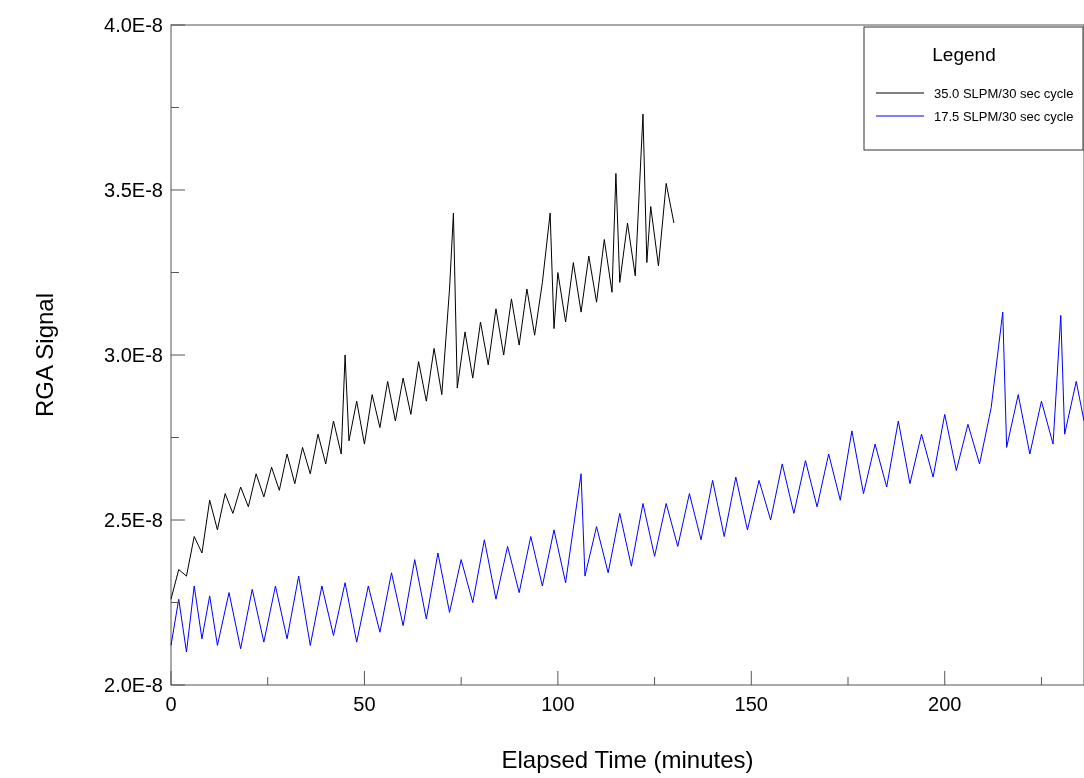  Describe the element at coordinates (133, 520) in the screenshot. I see `y-tick-label: 2.5E-8` at that location.